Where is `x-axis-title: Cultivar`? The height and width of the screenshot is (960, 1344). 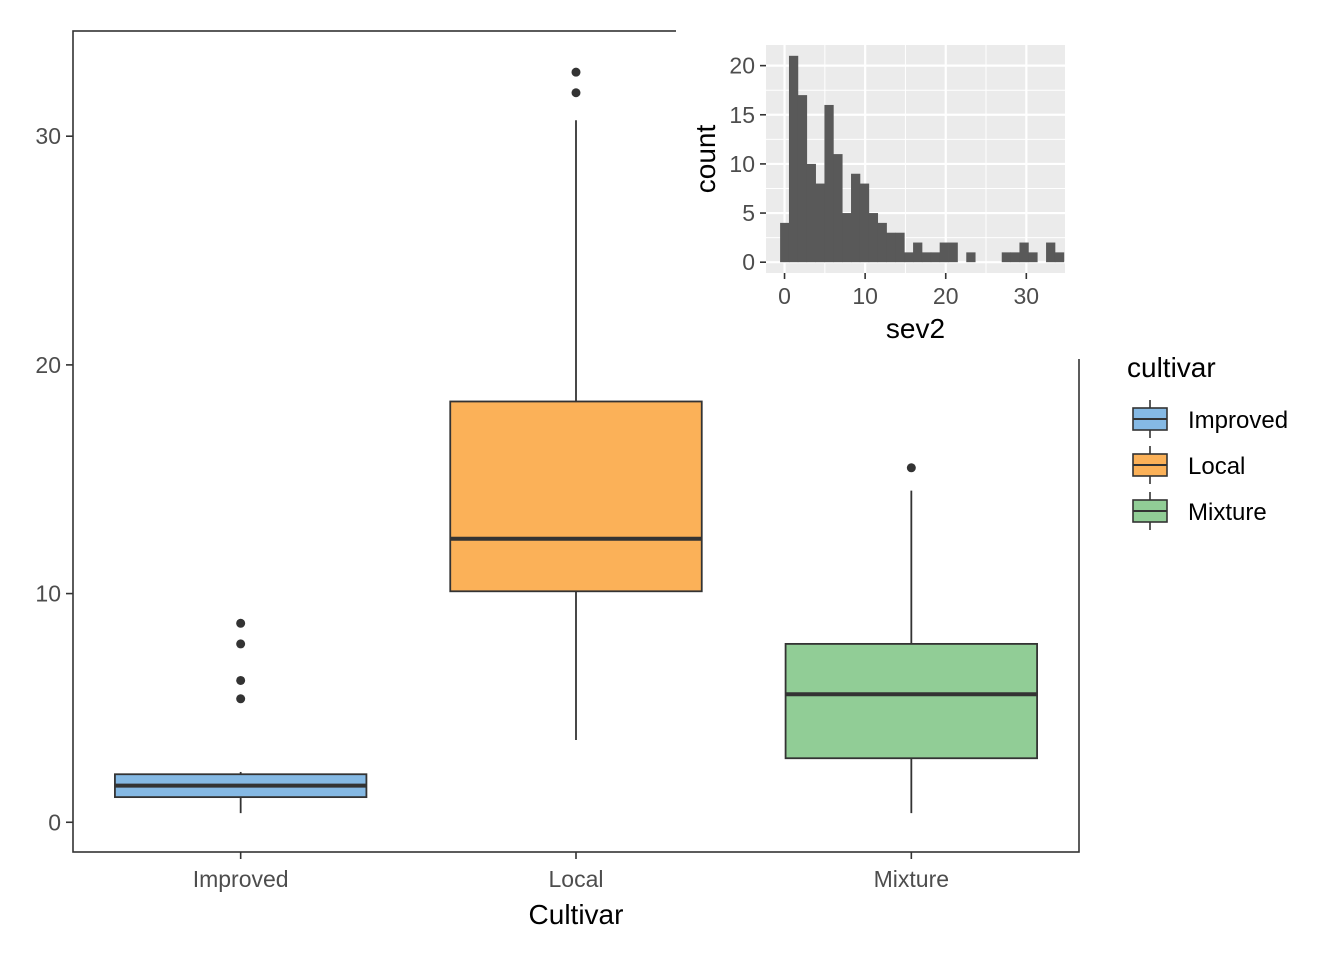 x-axis-title: Cultivar is located at coordinates (576, 914).